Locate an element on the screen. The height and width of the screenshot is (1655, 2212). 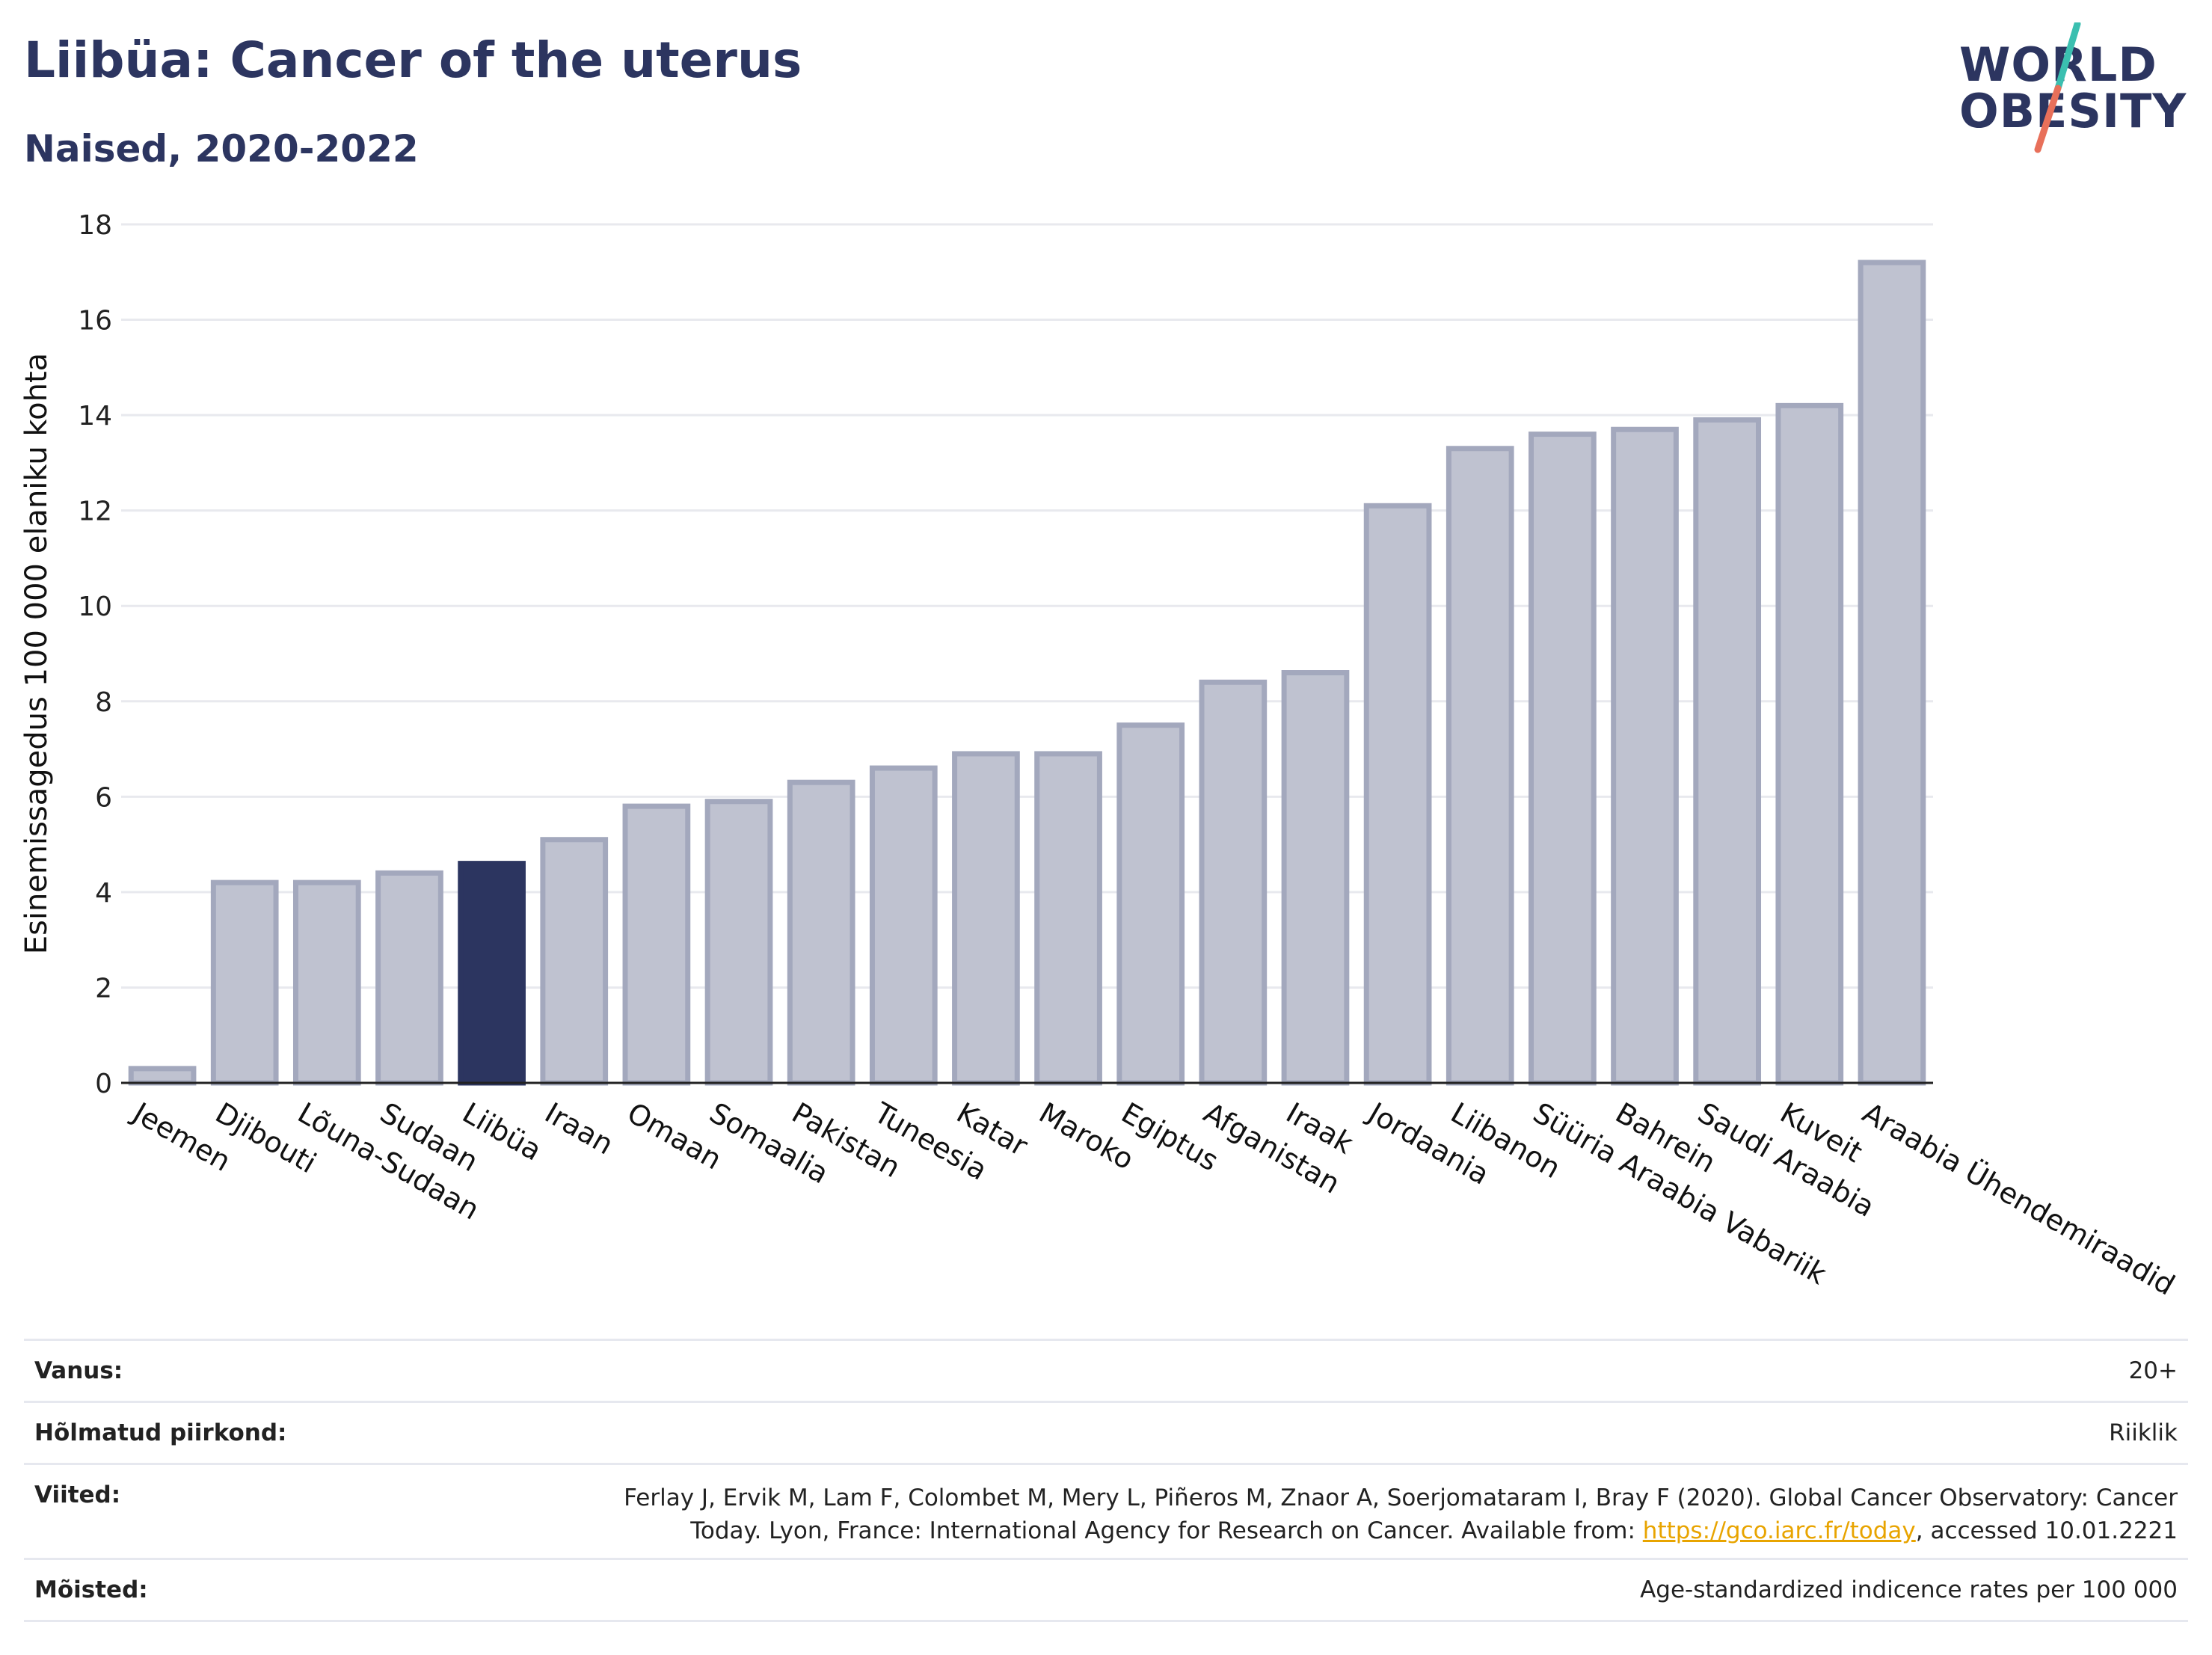
meta-row-age: Vanus: 20+ is located at coordinates (1106, 1370).